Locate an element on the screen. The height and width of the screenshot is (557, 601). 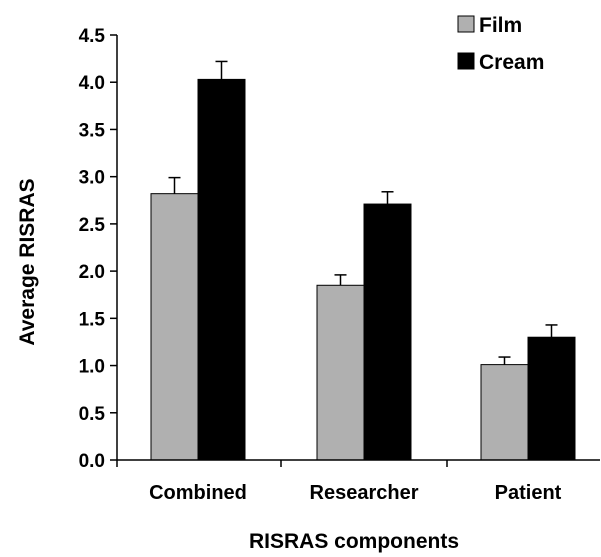
y-tick-label: 2.5 is located at coordinates (92, 225).